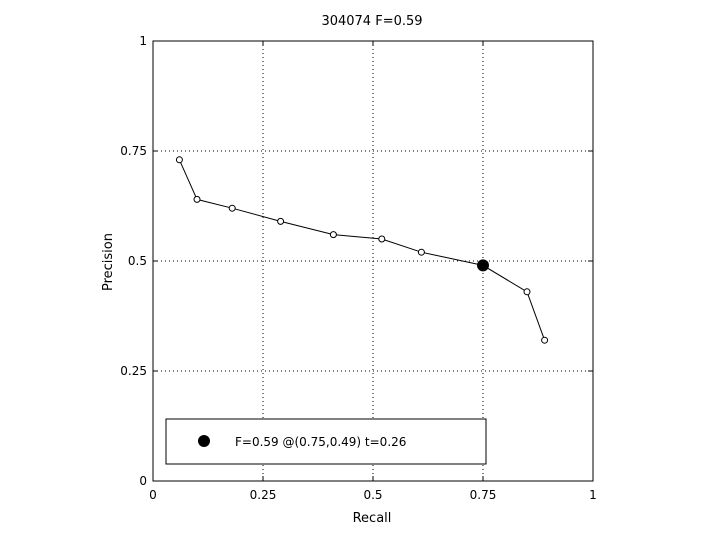 The image size is (720, 540). Describe the element at coordinates (133, 151) in the screenshot. I see `y-tick-label: 0.75` at that location.